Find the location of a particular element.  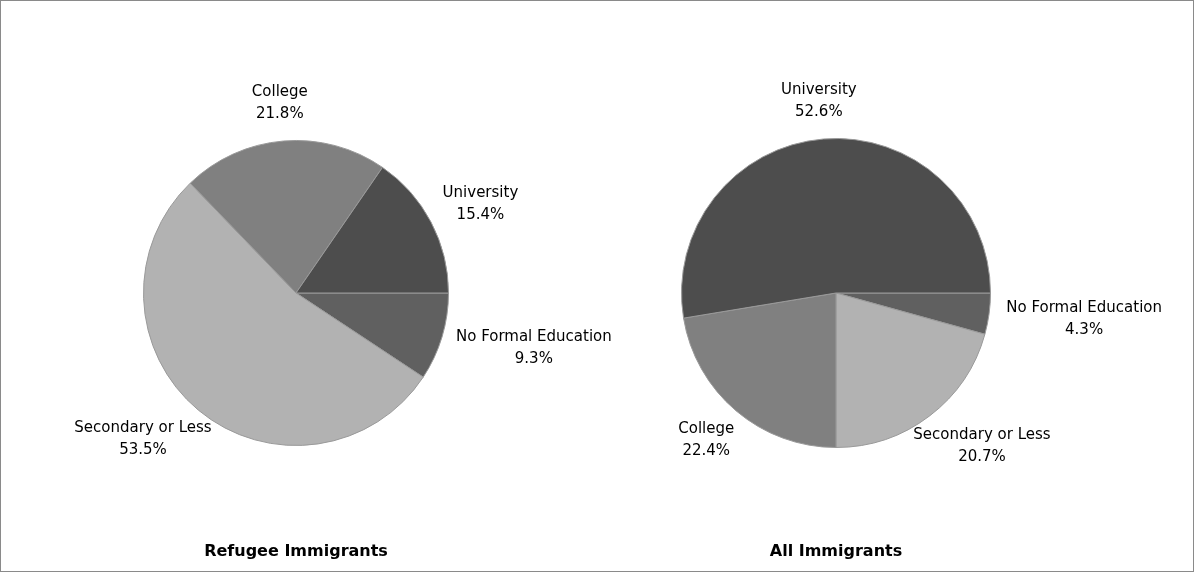

data-label: 15.4% is located at coordinates (480, 214).